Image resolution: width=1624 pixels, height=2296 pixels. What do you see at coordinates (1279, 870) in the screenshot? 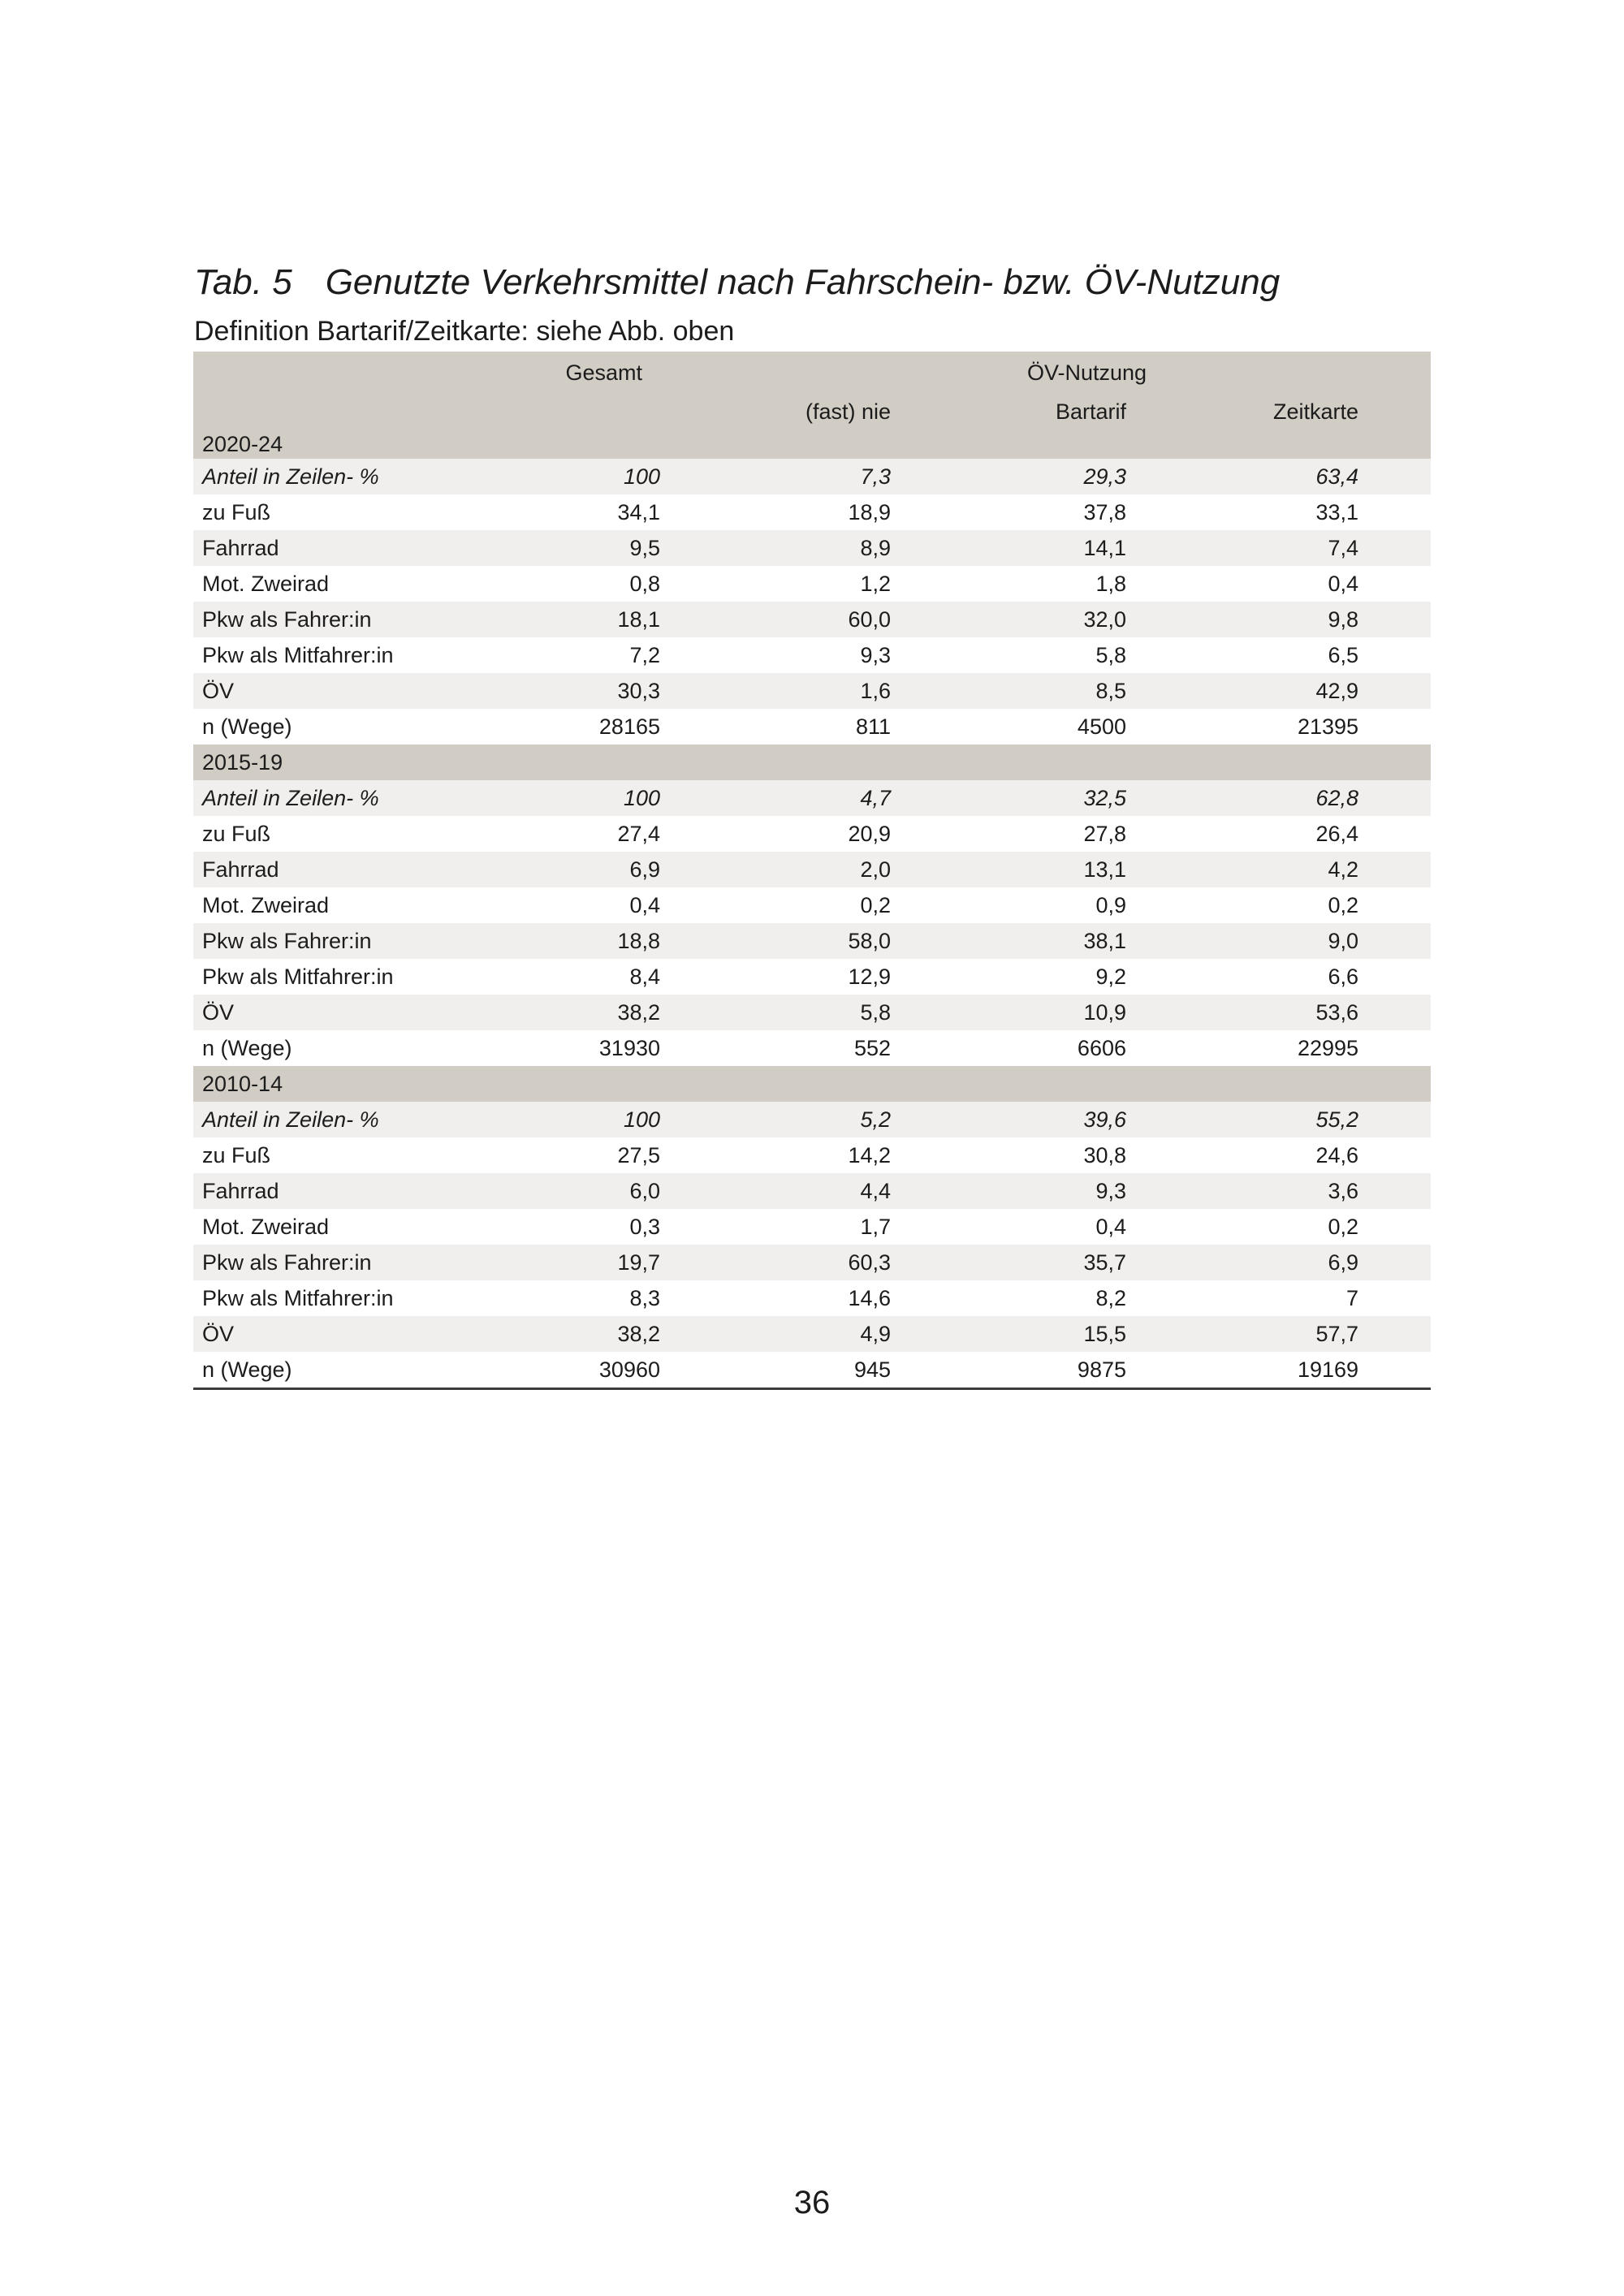
I see `cell-value: 4,2` at bounding box center [1279, 870].